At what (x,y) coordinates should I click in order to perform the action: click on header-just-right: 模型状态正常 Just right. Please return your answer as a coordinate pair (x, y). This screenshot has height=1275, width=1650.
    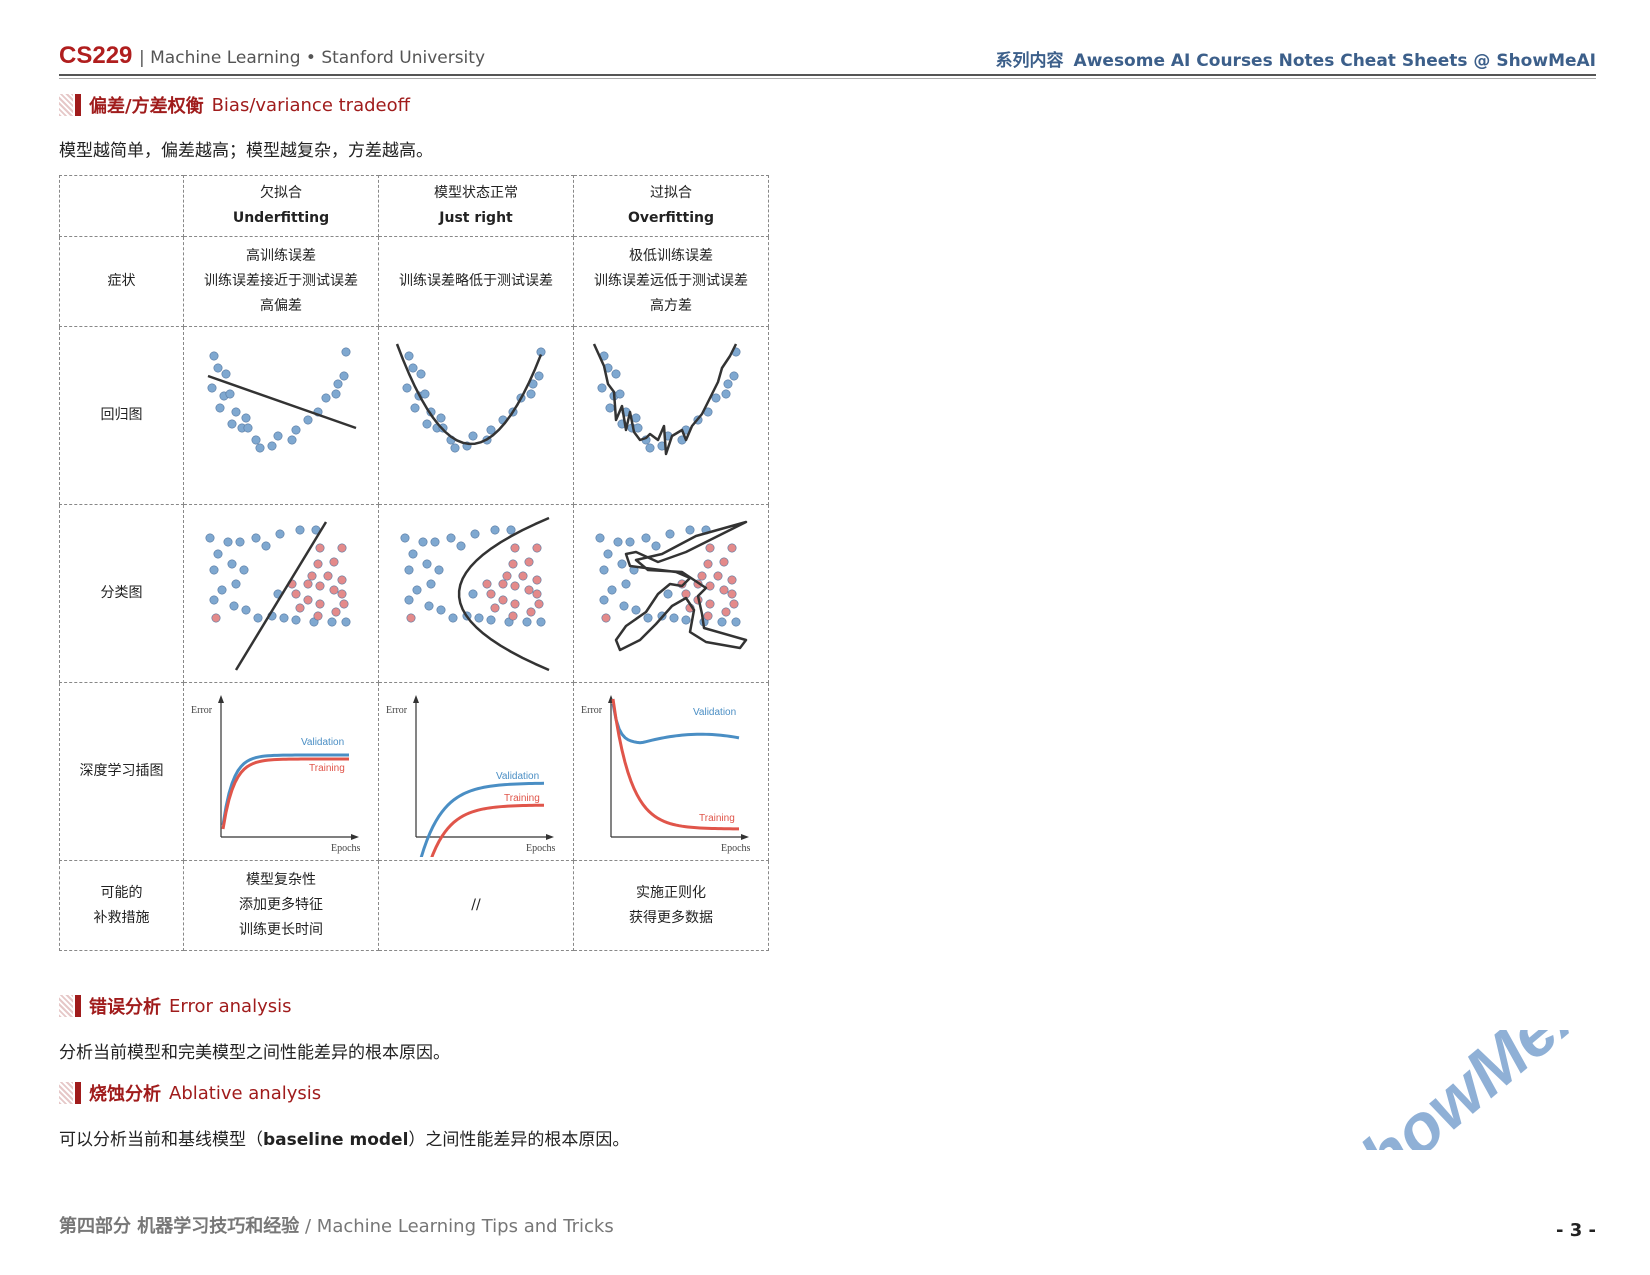
    Looking at the image, I should click on (476, 206).